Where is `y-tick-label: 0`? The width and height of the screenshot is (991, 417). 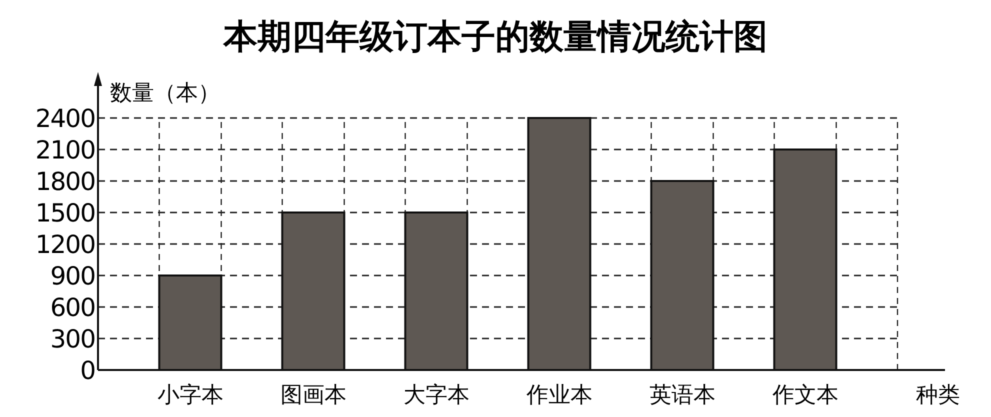
y-tick-label: 0 is located at coordinates (88, 370).